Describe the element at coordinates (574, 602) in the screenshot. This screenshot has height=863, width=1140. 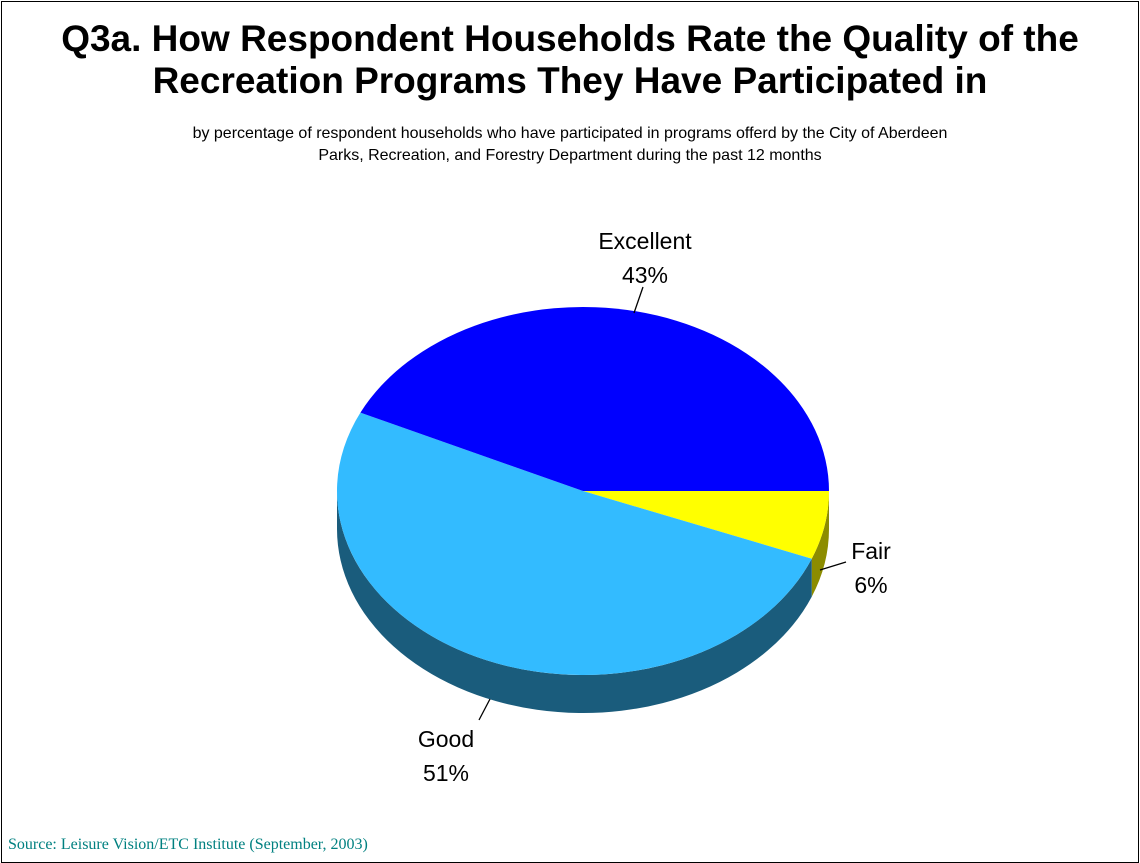
I see `pie-side-good` at that location.